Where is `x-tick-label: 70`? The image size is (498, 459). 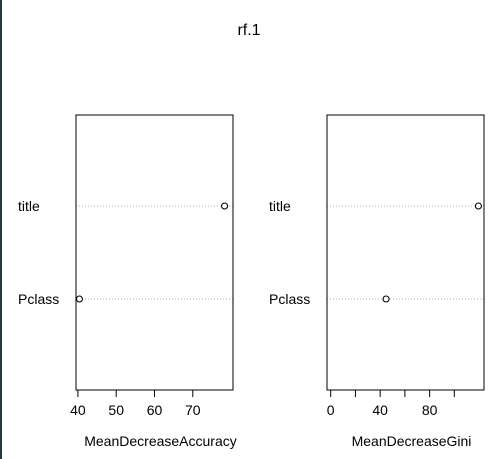
x-tick-label: 70 is located at coordinates (193, 410).